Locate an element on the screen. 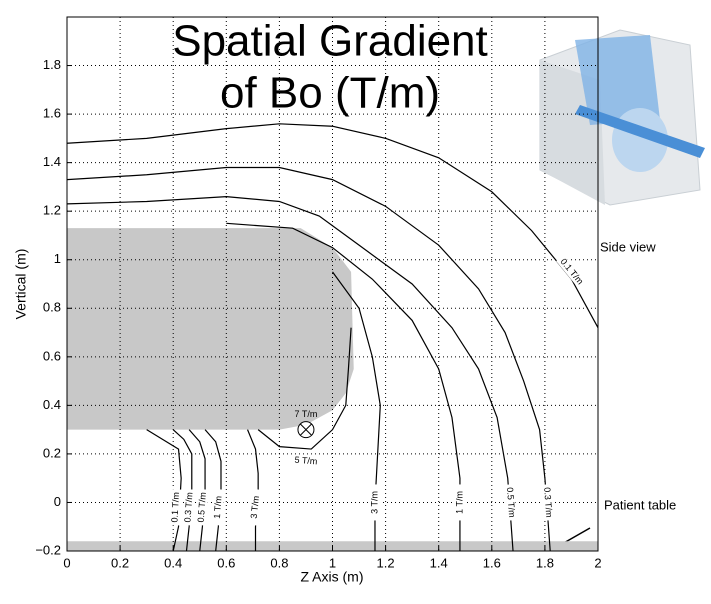 Image resolution: width=711 pixels, height=604 pixels. y-tick-label: 0.2 is located at coordinates (52, 452).